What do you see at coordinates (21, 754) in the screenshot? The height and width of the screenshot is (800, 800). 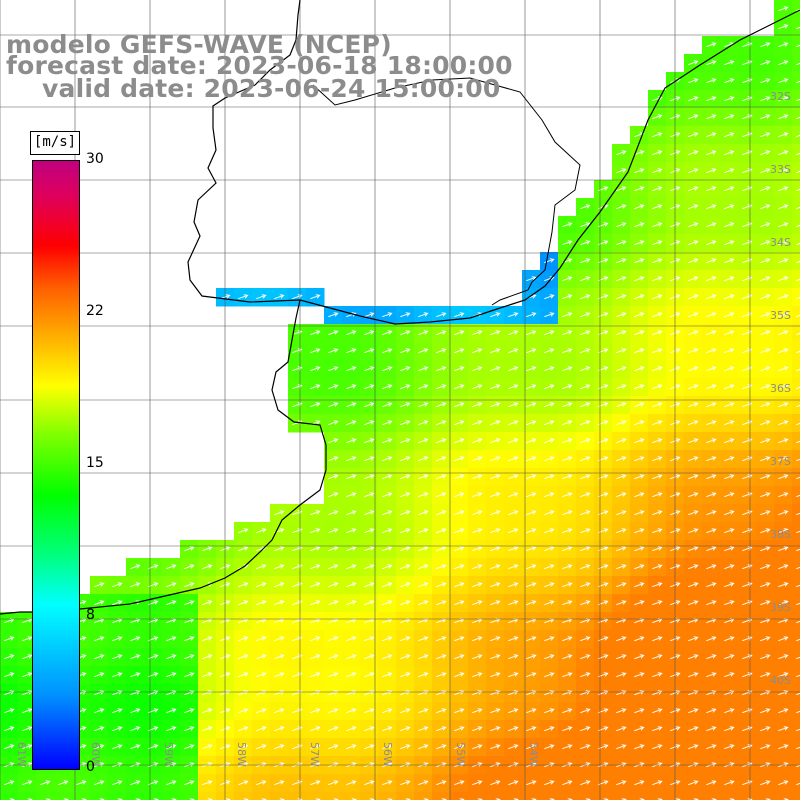 I see `longitude-label: 61W` at bounding box center [21, 754].